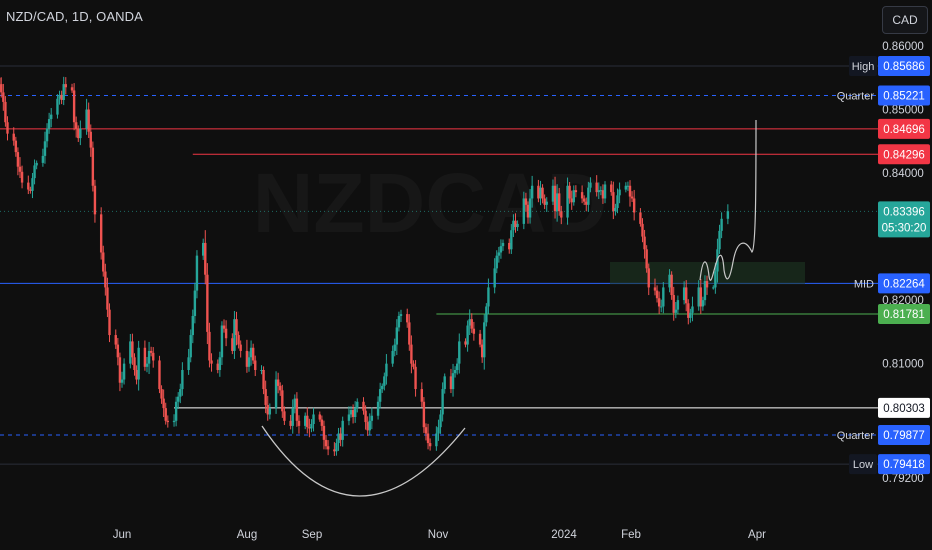 This screenshot has width=932, height=550. Describe the element at coordinates (904, 96) in the screenshot. I see `price-tag-value: 0.85221` at that location.